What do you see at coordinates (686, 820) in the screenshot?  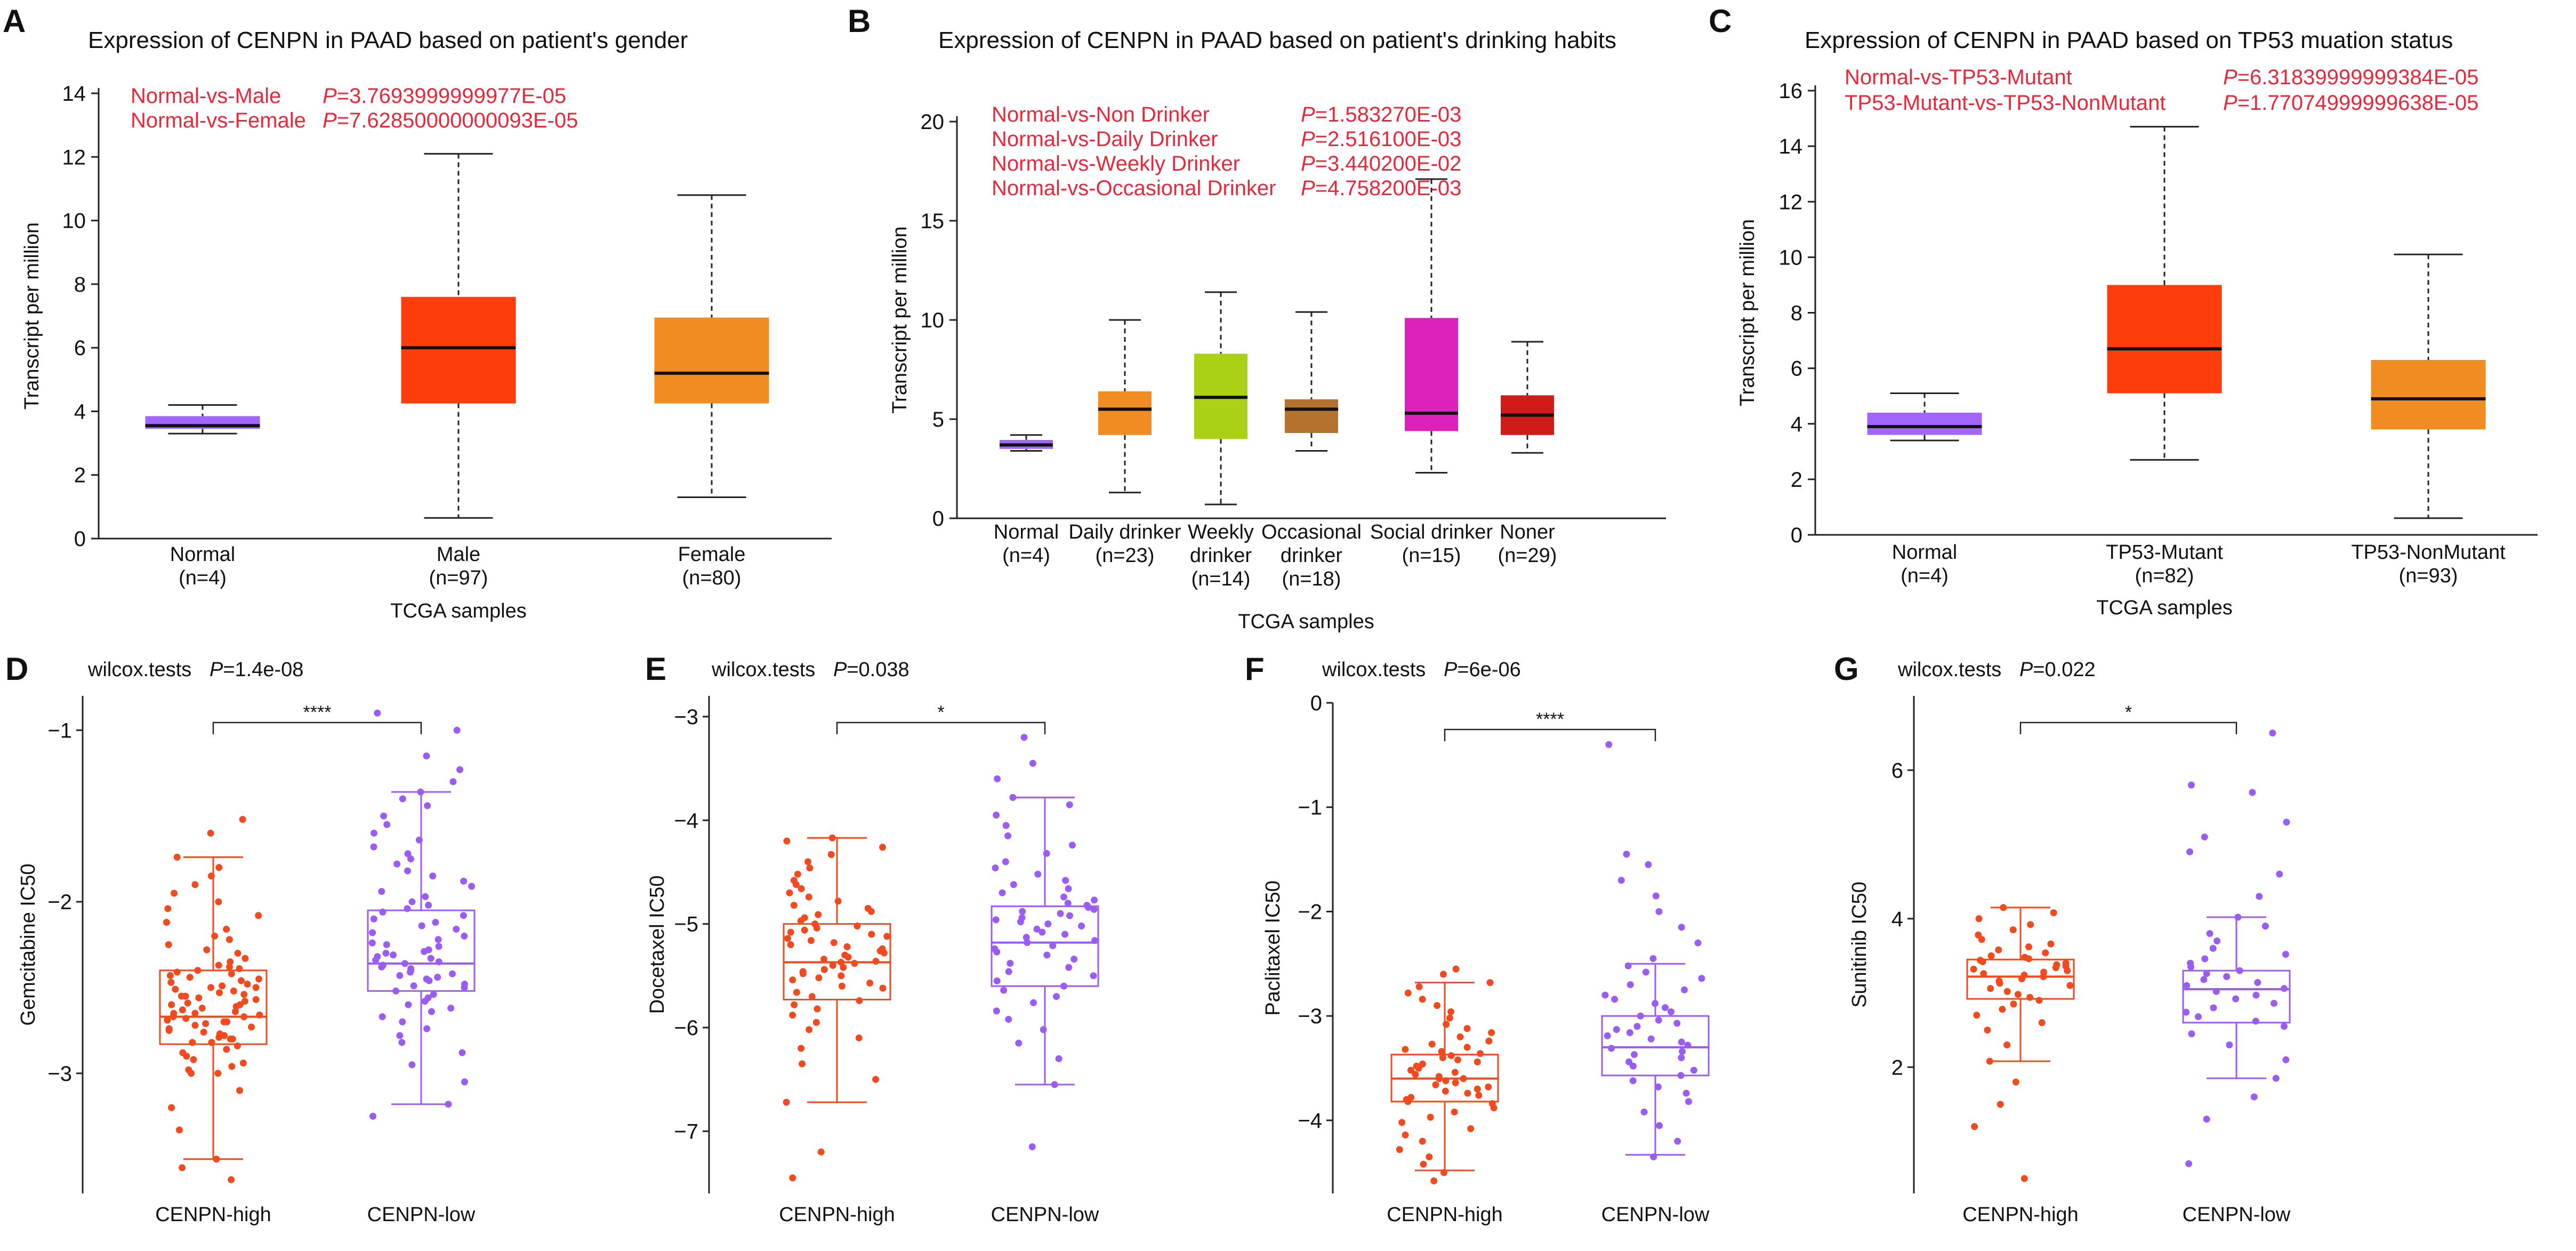 I see `y-tick-label: −4` at bounding box center [686, 820].